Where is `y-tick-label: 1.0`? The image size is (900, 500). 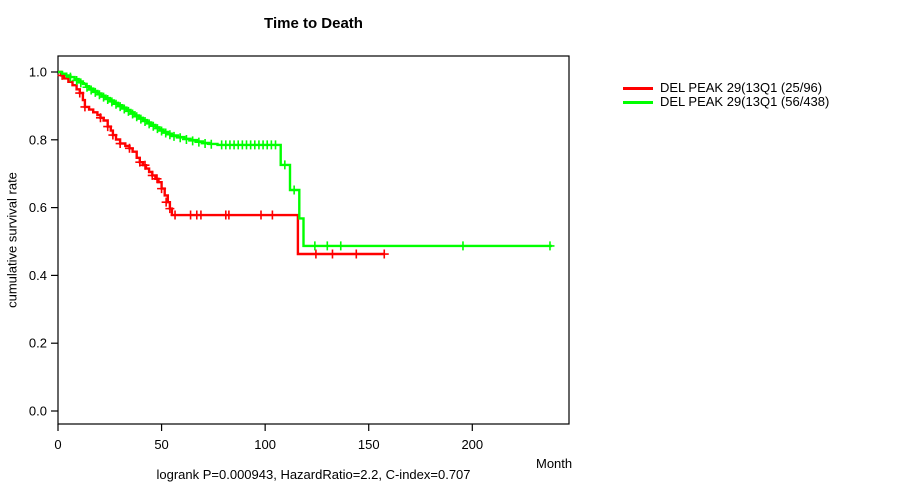
y-tick-label: 1.0 is located at coordinates (38, 72).